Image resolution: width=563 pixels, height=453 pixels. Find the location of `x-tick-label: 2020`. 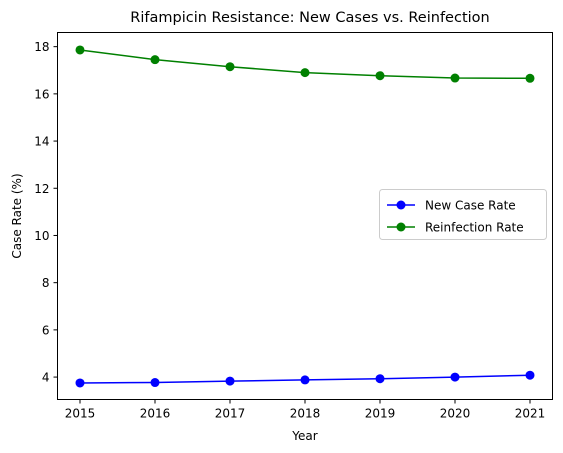

x-tick-label: 2020 is located at coordinates (455, 414).